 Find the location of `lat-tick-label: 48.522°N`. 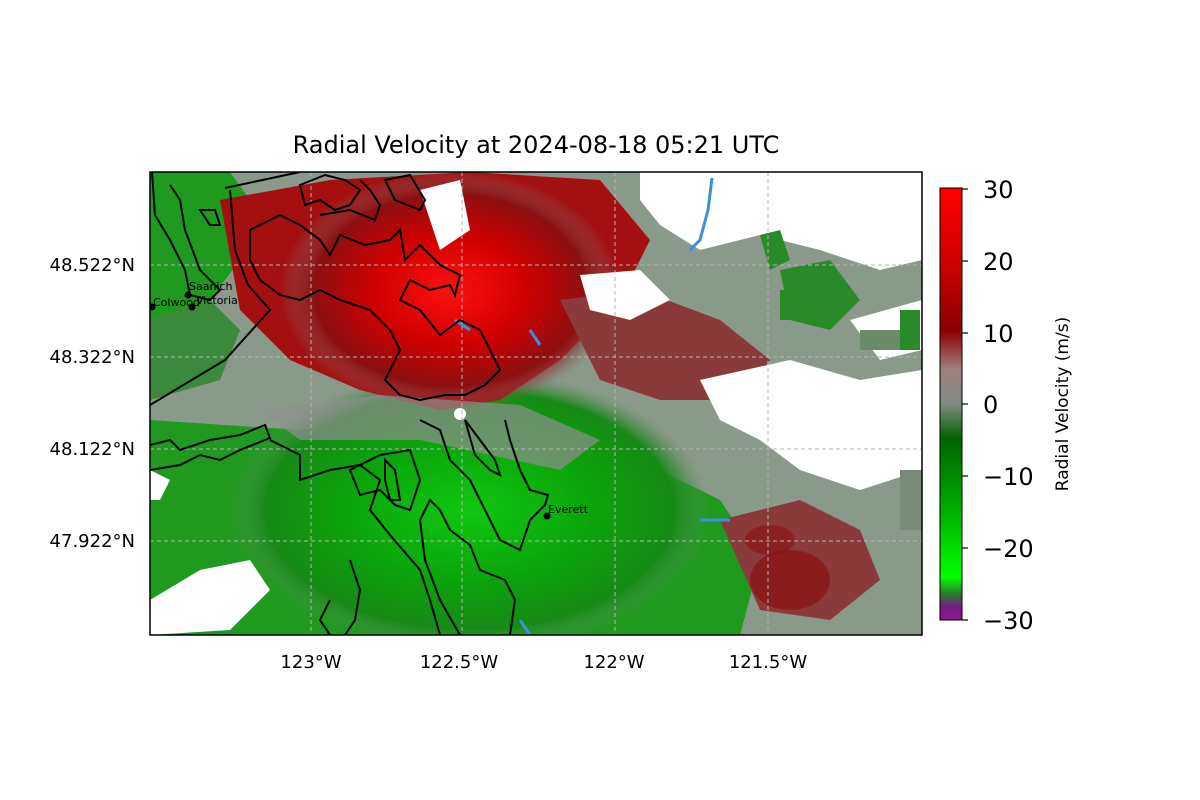

lat-tick-label: 48.522°N is located at coordinates (92, 265).